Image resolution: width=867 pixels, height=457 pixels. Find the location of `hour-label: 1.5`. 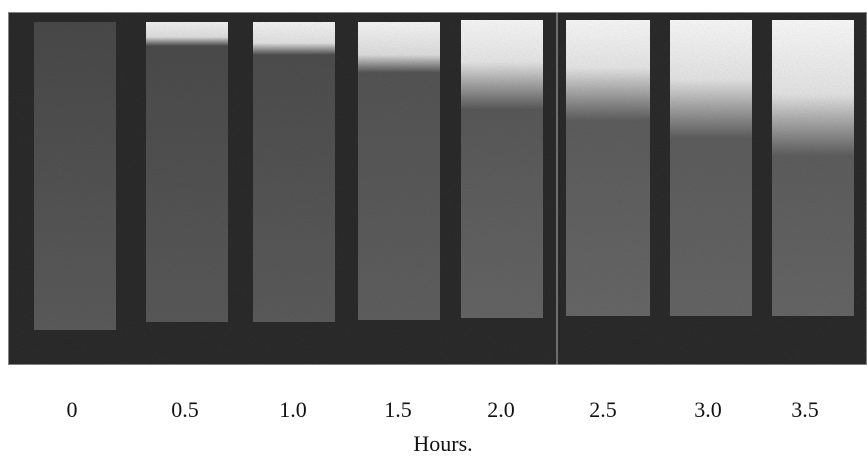

hour-label: 1.5 is located at coordinates (398, 409).